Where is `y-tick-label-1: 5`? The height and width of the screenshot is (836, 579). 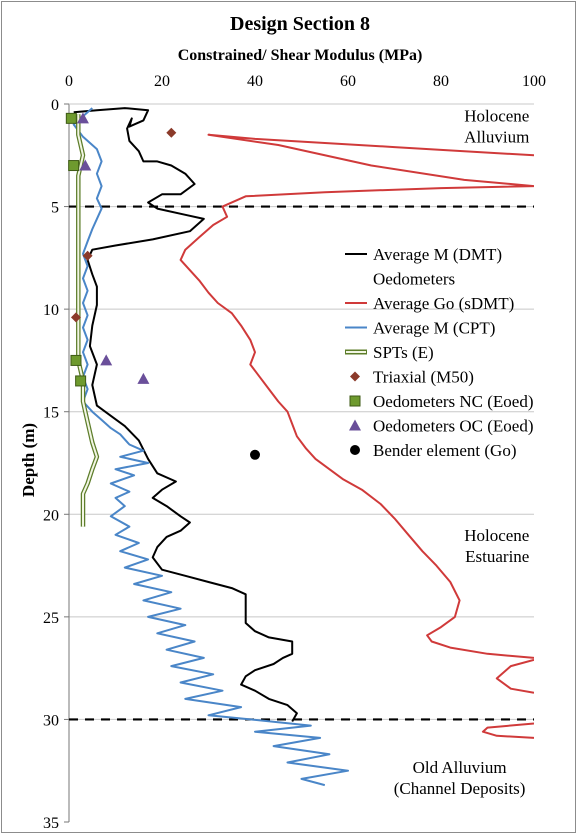 y-tick-label-1: 5 is located at coordinates (55, 208).